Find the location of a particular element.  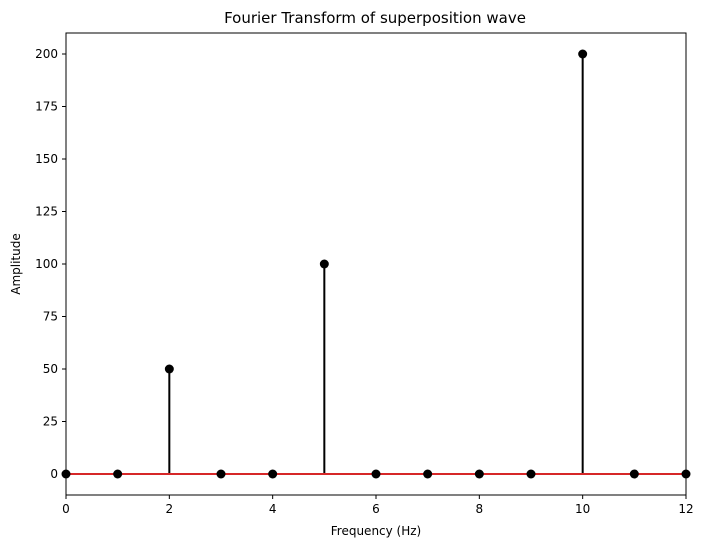

y-axis: 0 25 50 75 100 125 150 175 200 is located at coordinates (50, 264).